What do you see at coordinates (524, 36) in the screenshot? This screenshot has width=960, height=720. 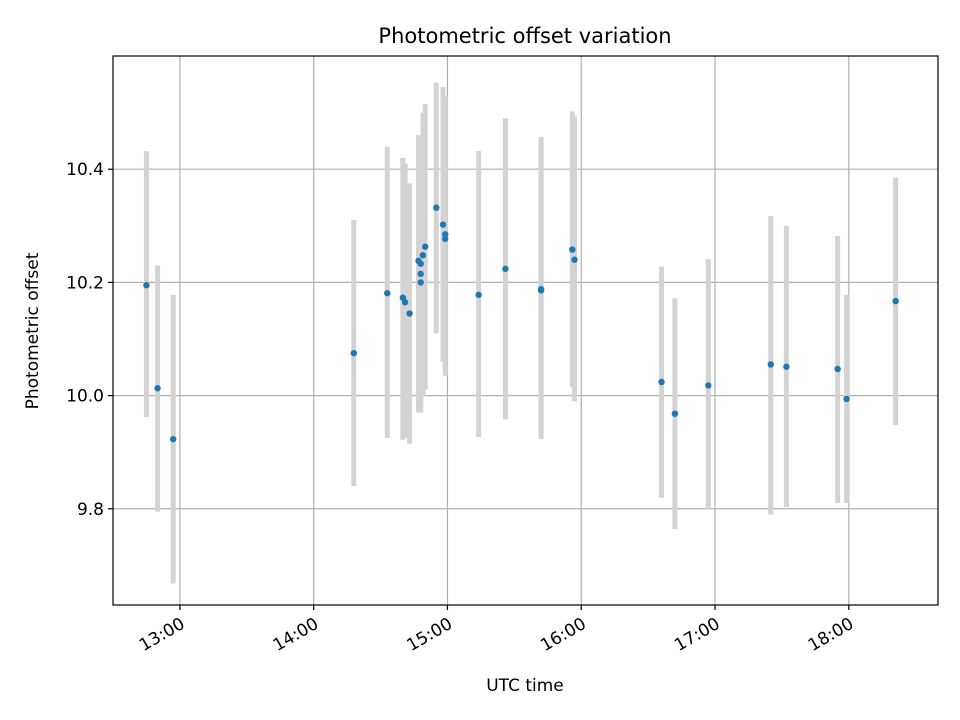 I see `chart-title: Photometric offset variation` at bounding box center [524, 36].